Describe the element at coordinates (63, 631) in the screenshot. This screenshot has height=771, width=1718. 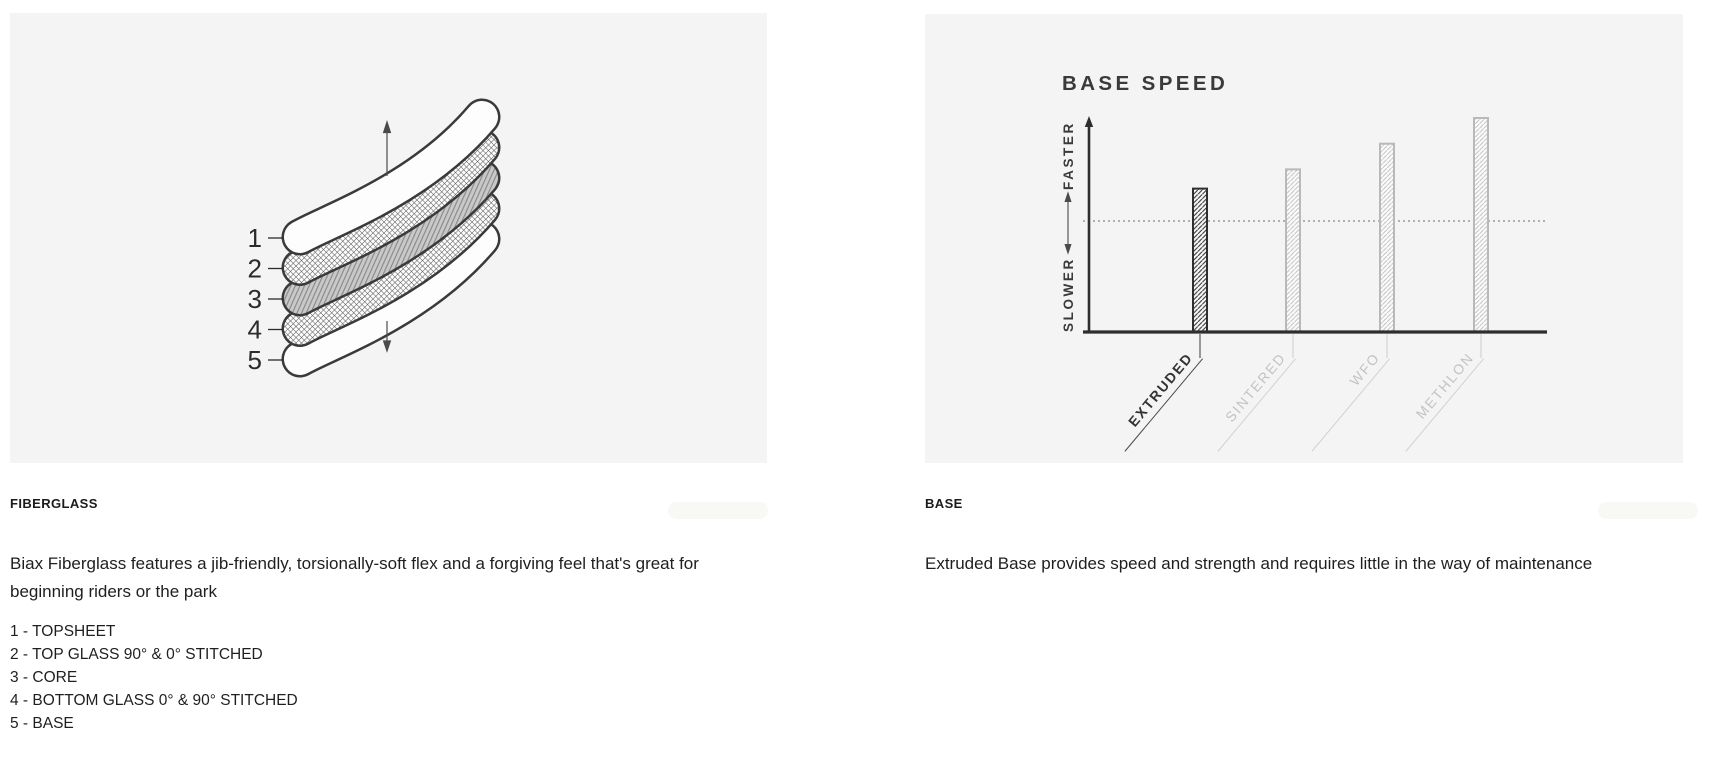
I see `layer-list-item: 1 - TOPSHEET` at that location.